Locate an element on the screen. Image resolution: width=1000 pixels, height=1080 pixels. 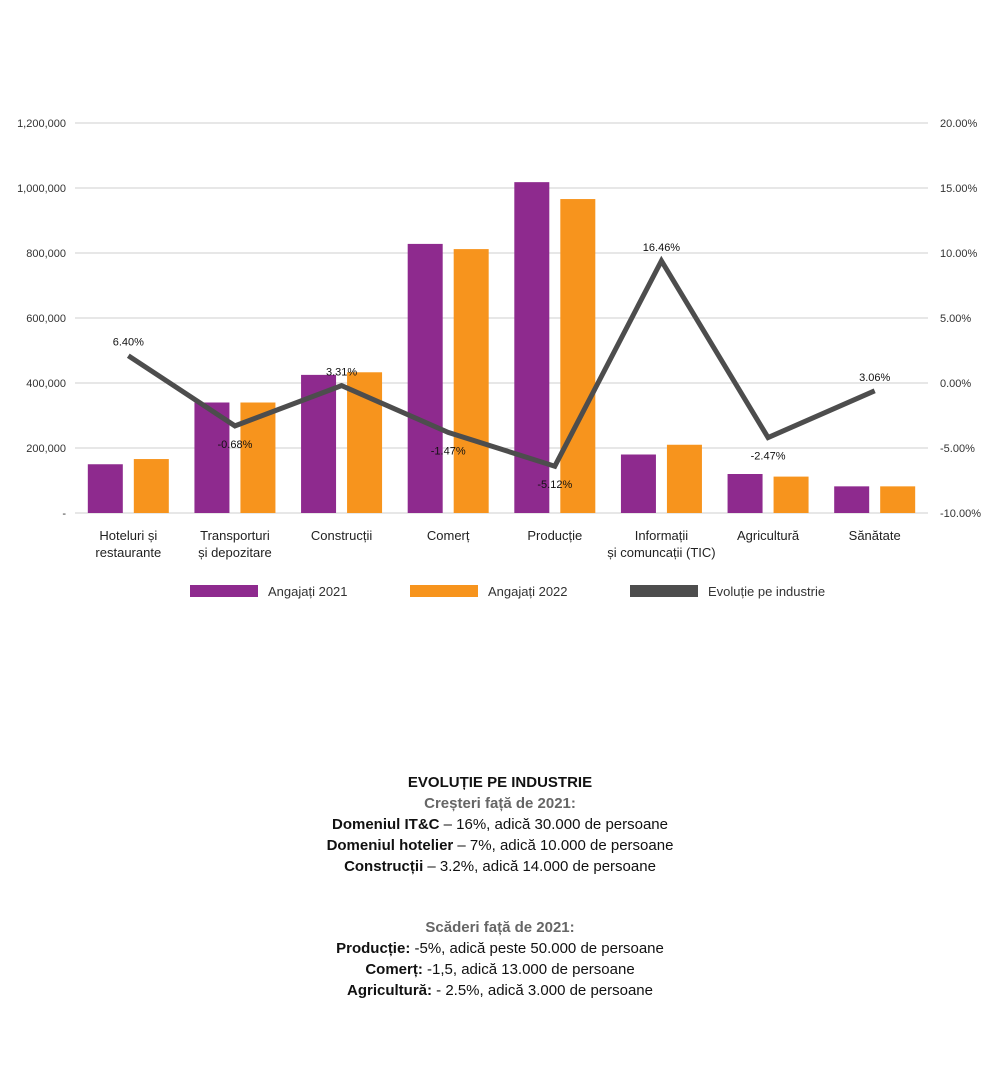
category-label: Producție is located at coordinates (554, 535).